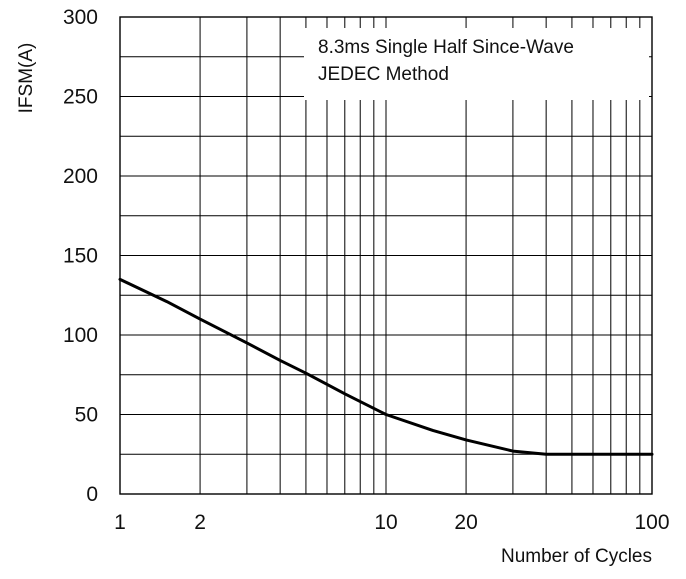  Describe the element at coordinates (120, 522) in the screenshot. I see `x-tick-label: 1` at that location.